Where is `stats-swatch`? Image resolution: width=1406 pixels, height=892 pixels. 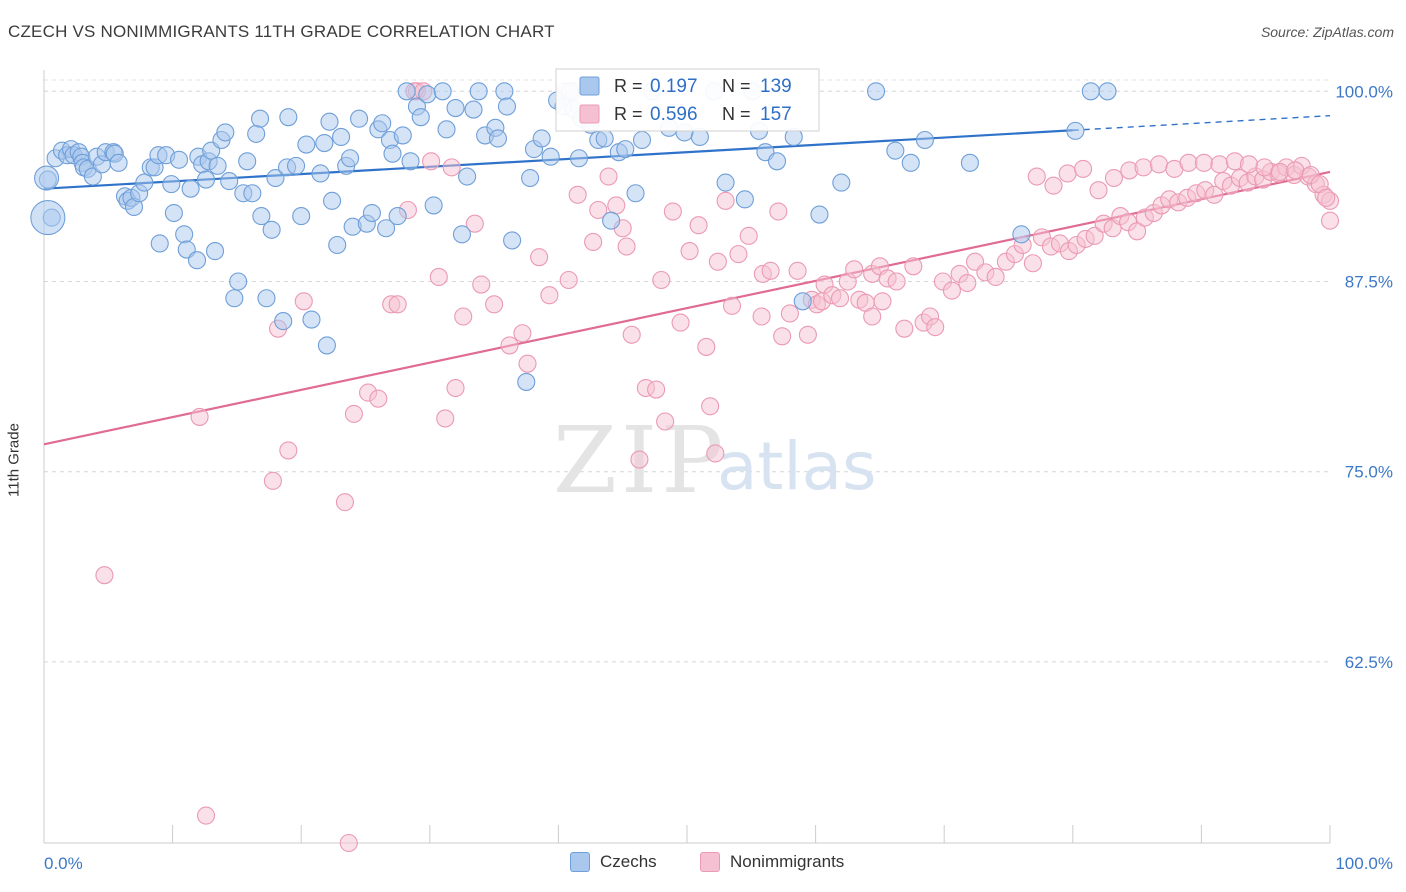 stats-swatch is located at coordinates (589, 114).